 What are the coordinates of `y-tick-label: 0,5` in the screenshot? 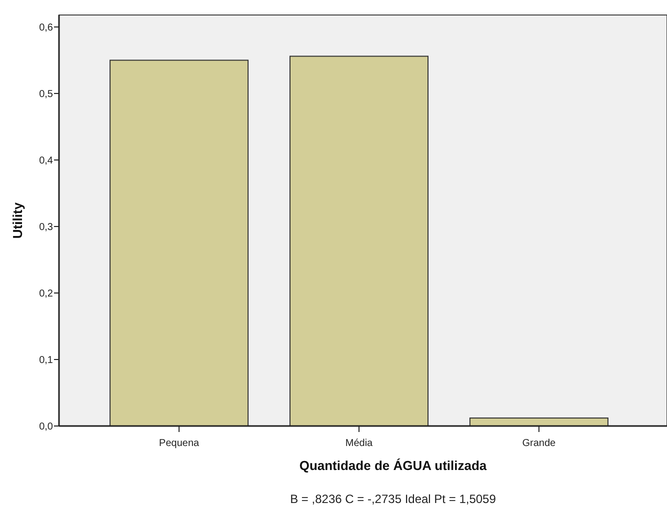 It's located at (46, 94).